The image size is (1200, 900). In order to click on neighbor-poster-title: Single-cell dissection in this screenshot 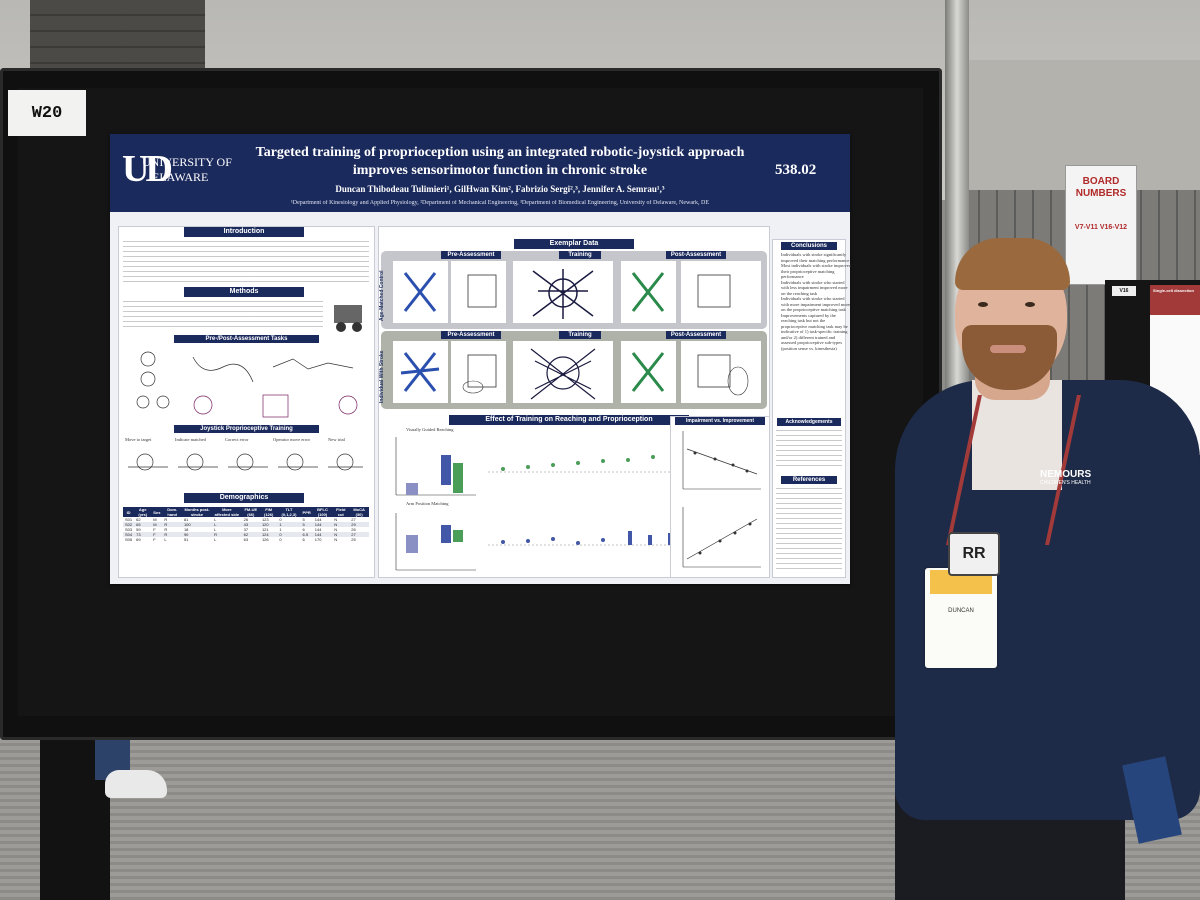, I will do `click(1173, 290)`.